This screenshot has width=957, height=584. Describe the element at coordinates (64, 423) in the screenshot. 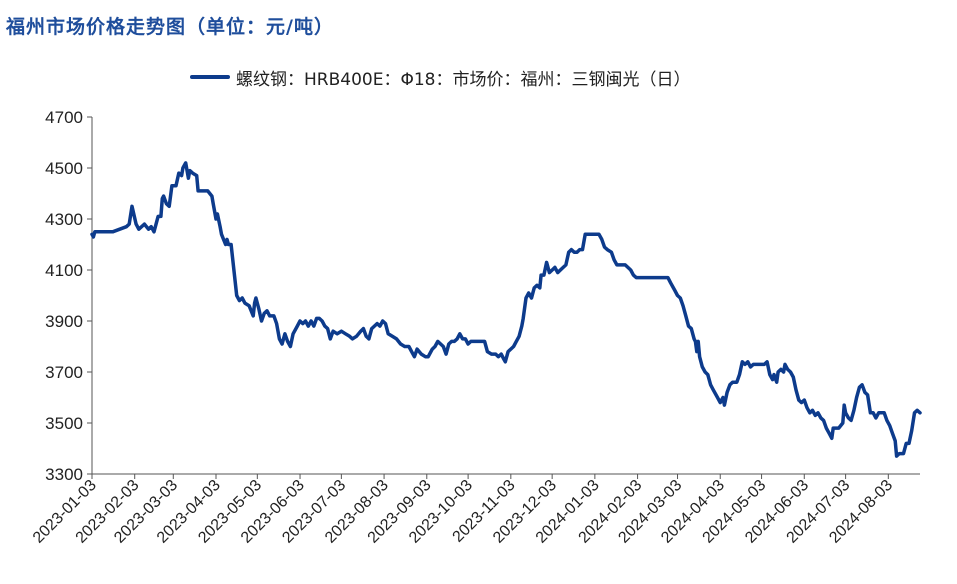

I see `y-tick-label: 3500` at that location.